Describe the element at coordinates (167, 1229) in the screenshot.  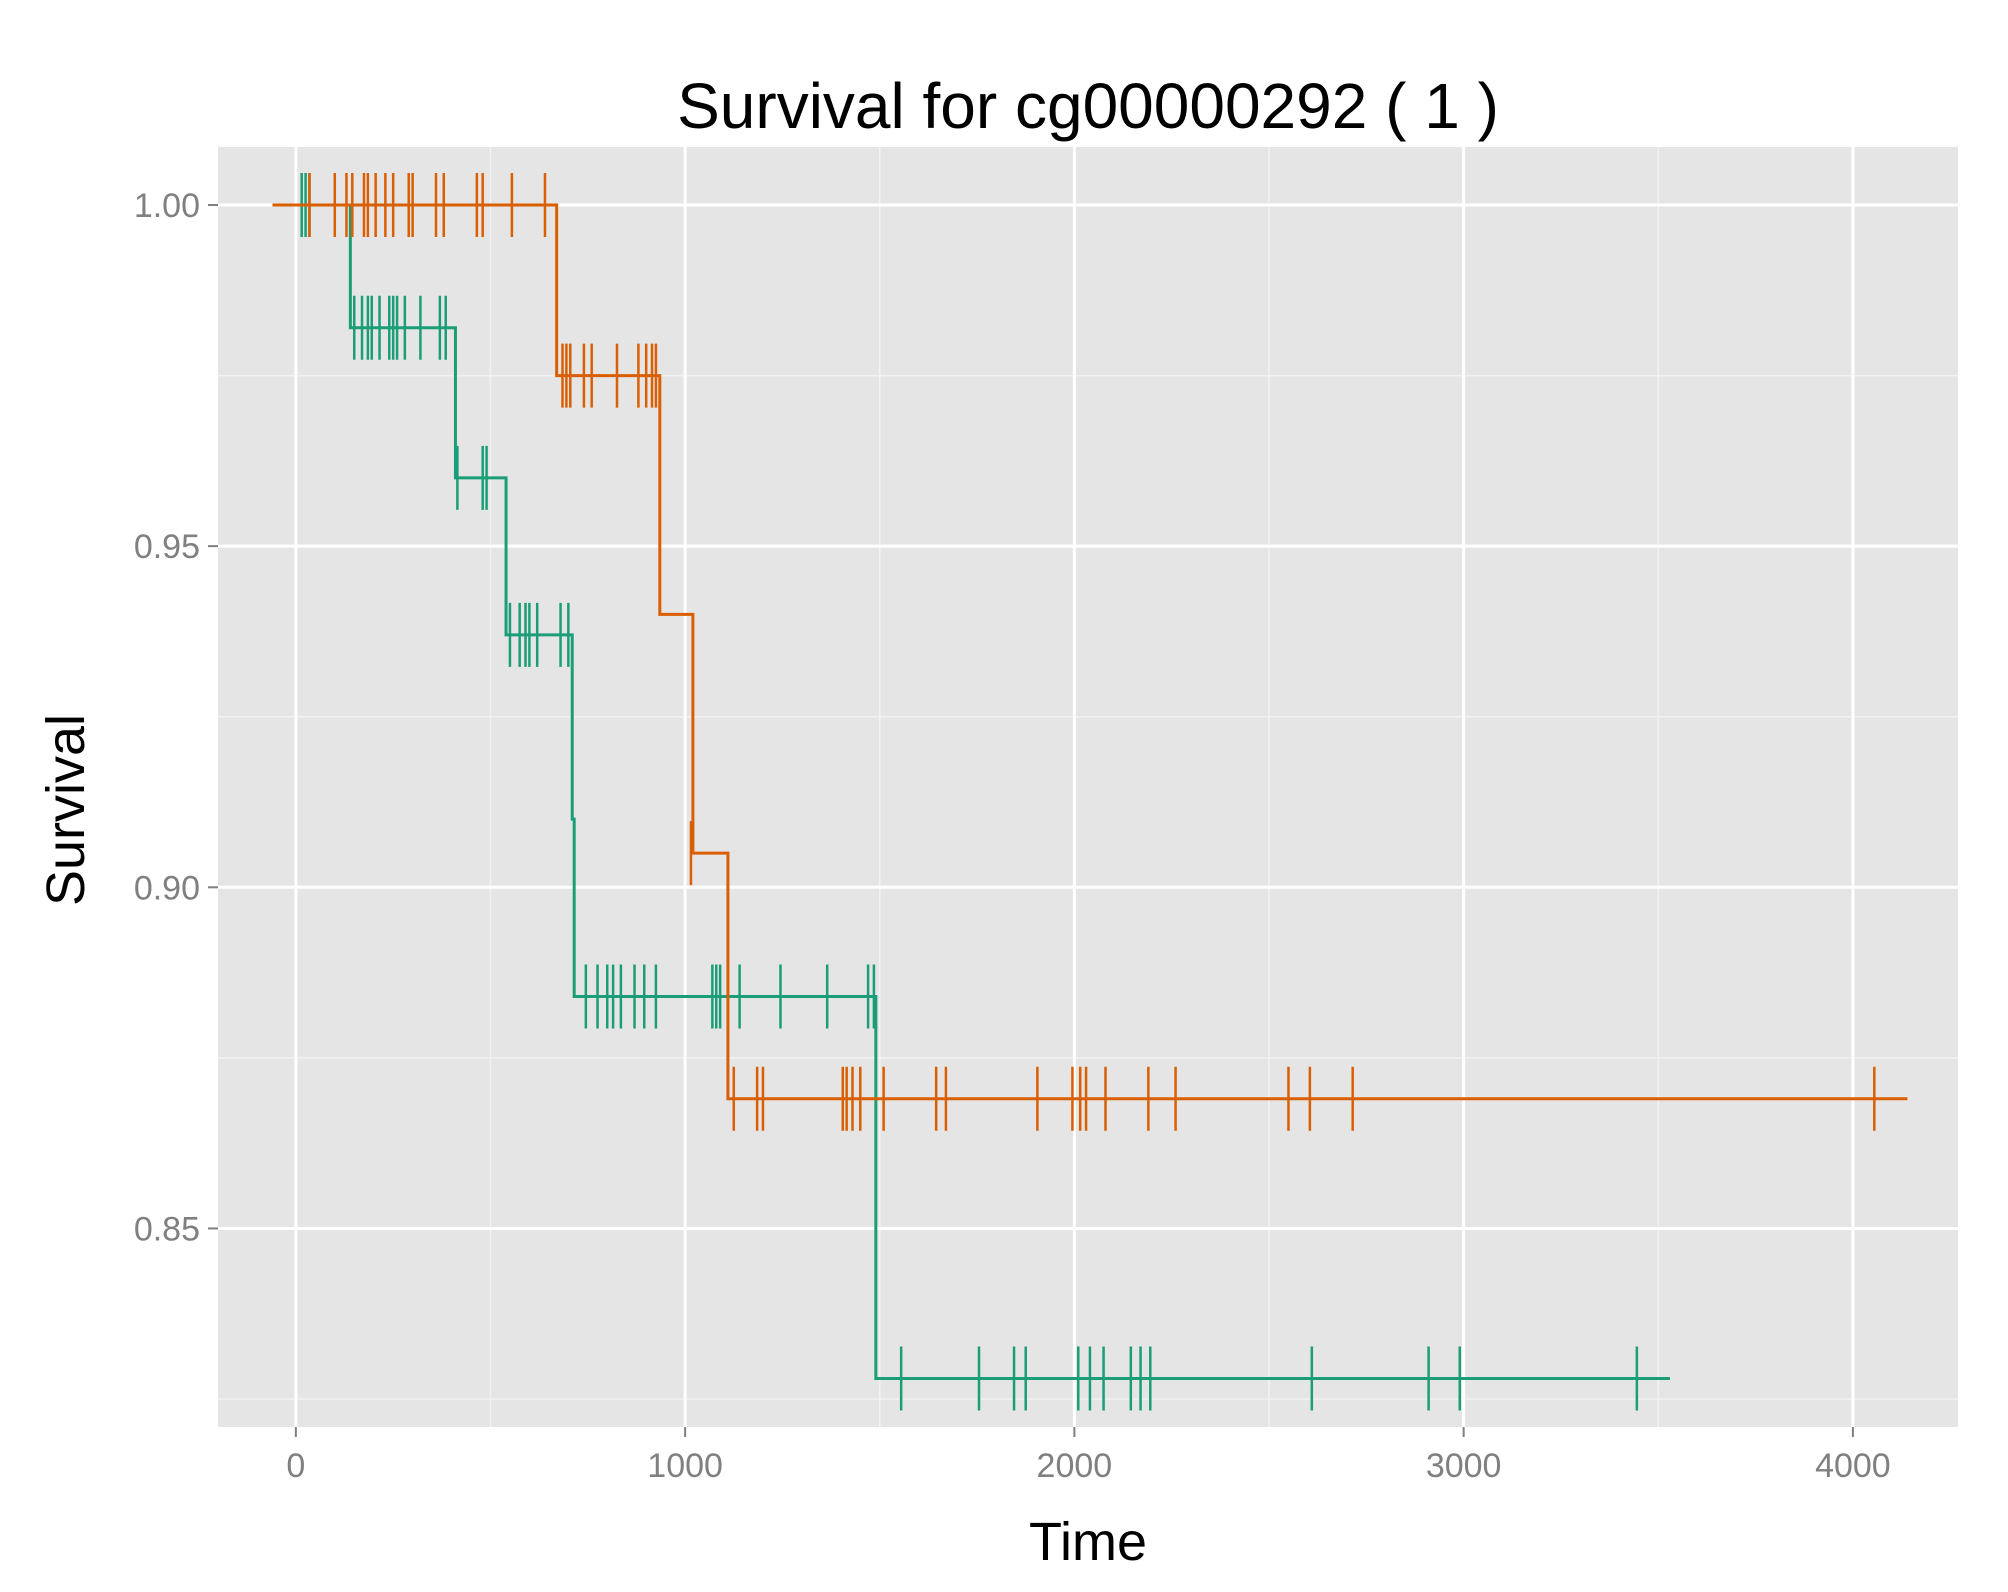
I see `y-tick-label: 0.85` at that location.